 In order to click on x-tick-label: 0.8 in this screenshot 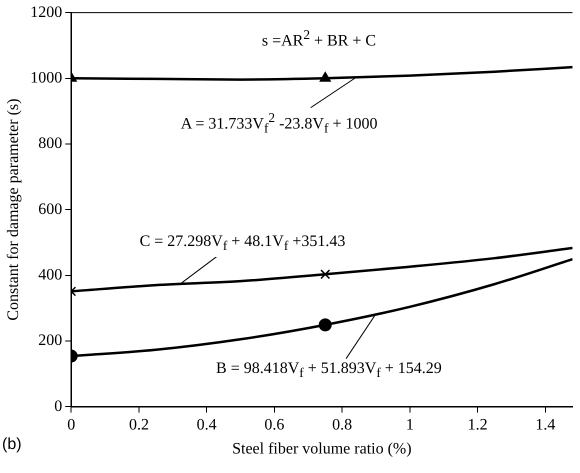, I will do `click(342, 425)`.